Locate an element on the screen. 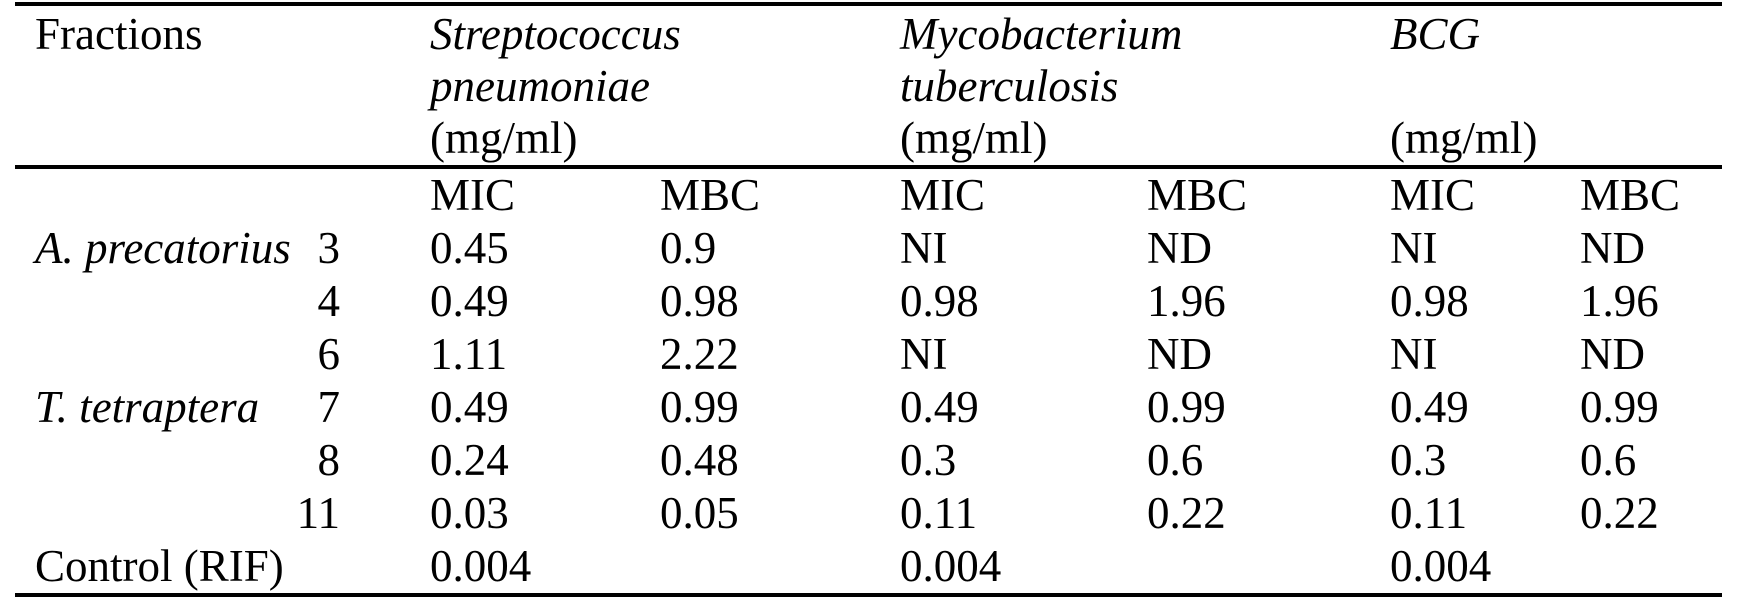  table-row-fraction-8: 8 0.24 0.48 0.3 0.6 0.3 0.6 is located at coordinates (868, 460).